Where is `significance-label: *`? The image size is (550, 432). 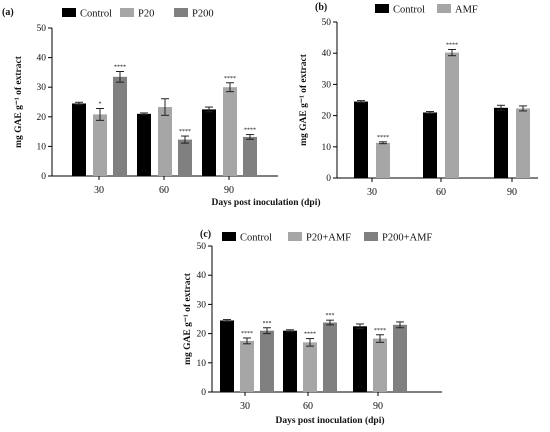
significance-label: * is located at coordinates (100, 105).